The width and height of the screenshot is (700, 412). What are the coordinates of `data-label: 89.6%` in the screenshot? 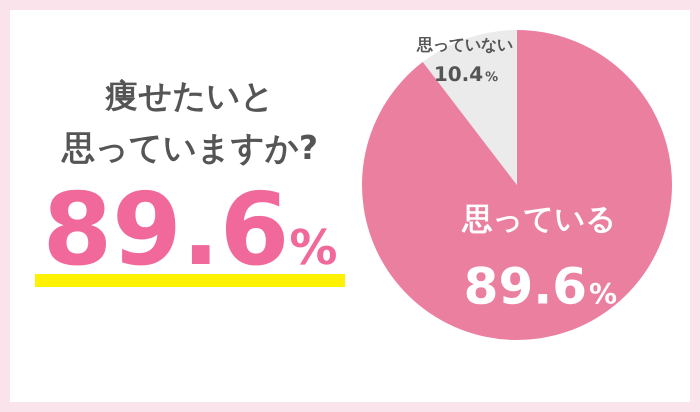 It's located at (541, 287).